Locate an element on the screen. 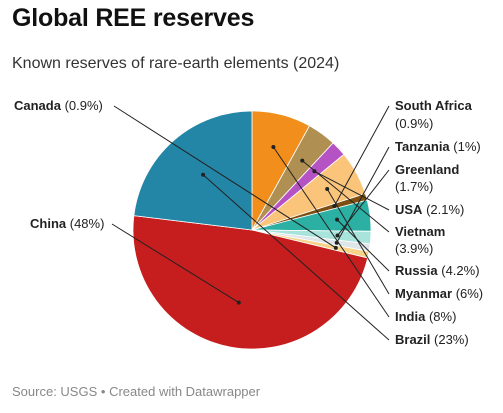 This screenshot has width=503, height=413. chart-footer: Source: USGS • Created with Datawrapper is located at coordinates (136, 391).